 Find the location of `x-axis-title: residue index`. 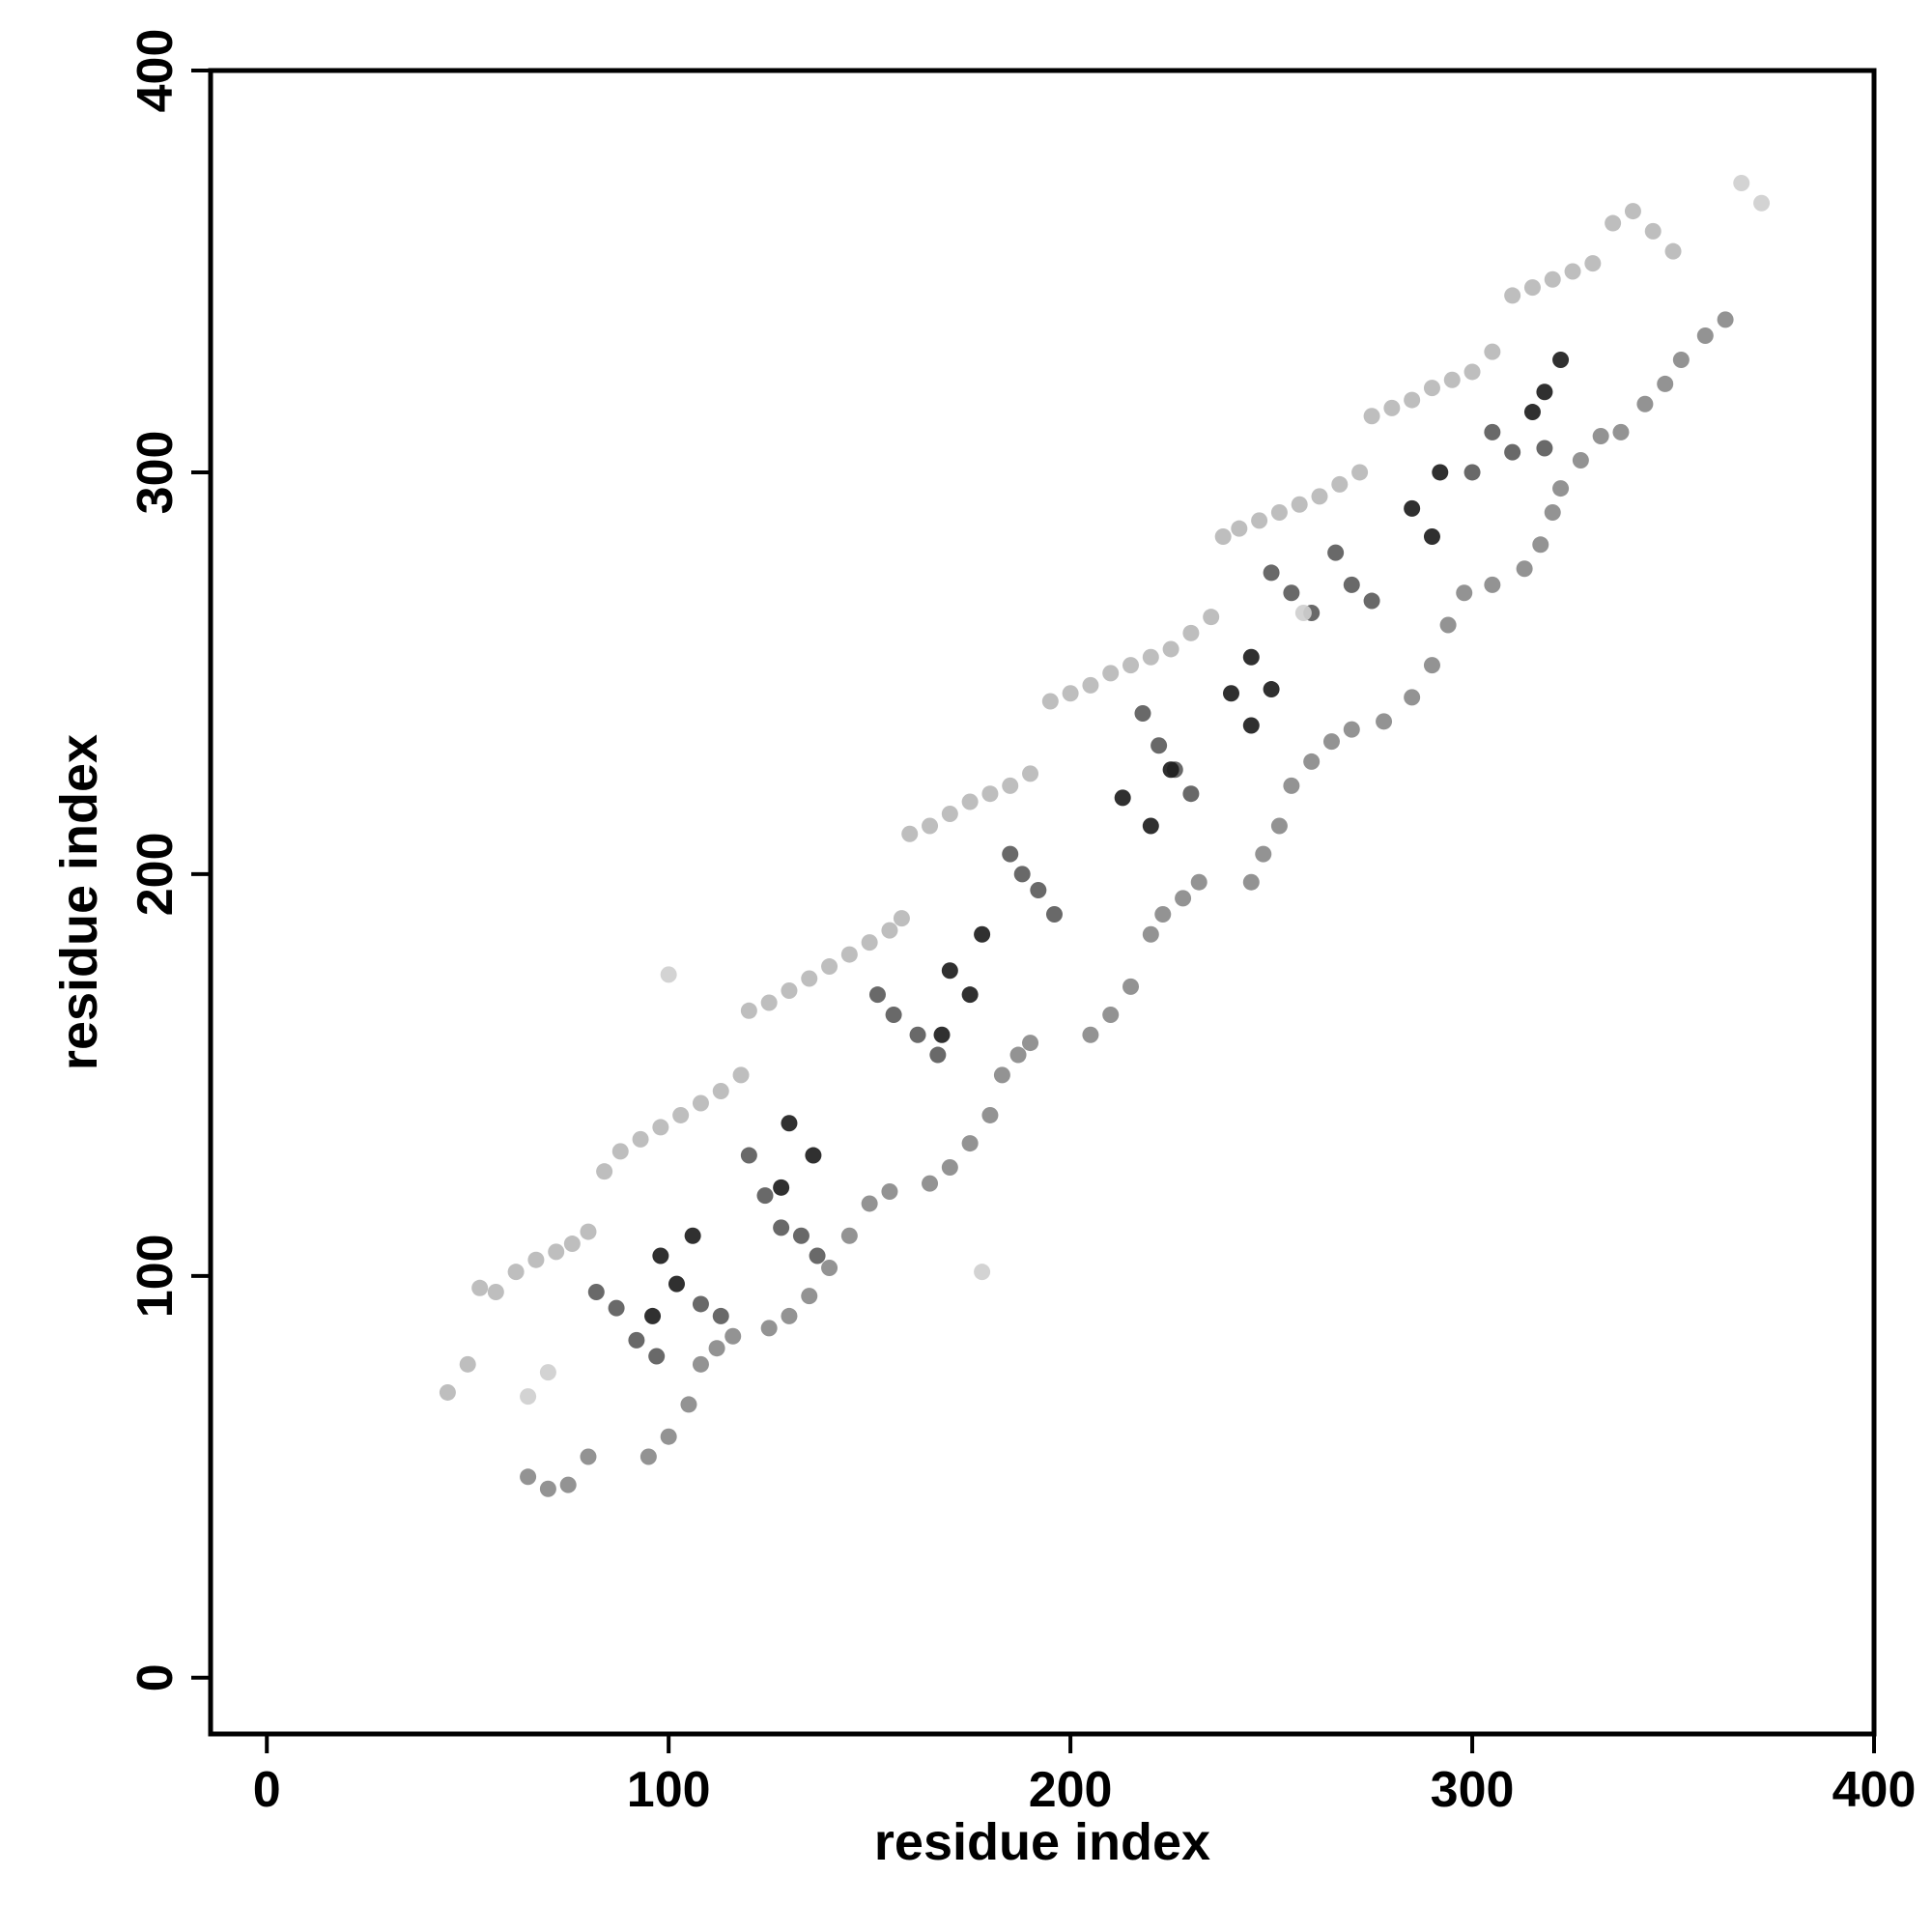

x-axis-title: residue index is located at coordinates (1042, 1842).